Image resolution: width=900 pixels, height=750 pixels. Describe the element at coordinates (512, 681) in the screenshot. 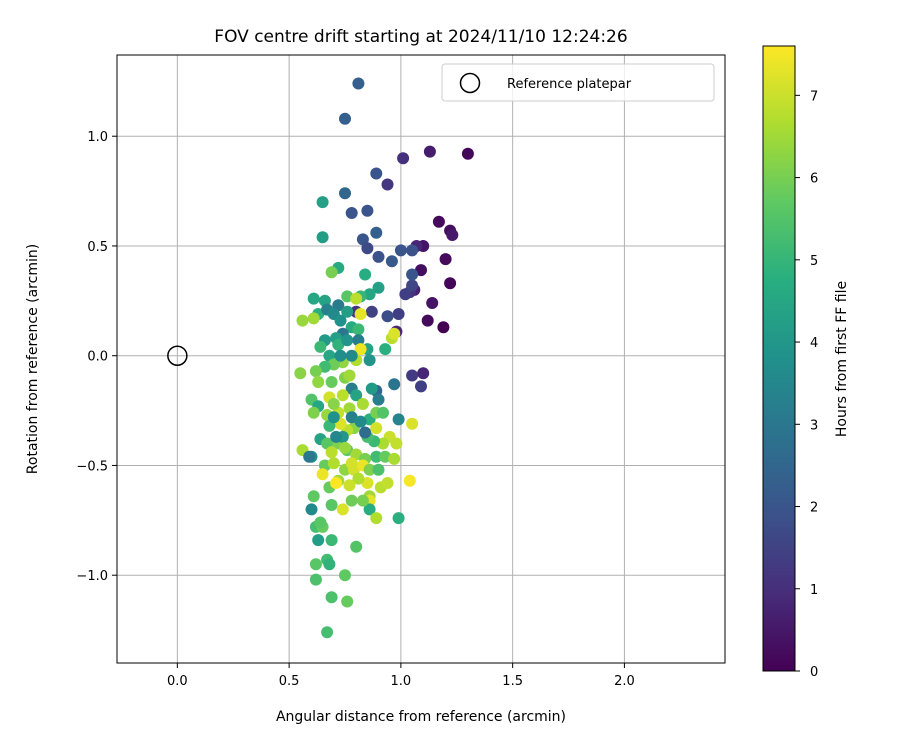

I see `x-tick-label: 1.5` at that location.